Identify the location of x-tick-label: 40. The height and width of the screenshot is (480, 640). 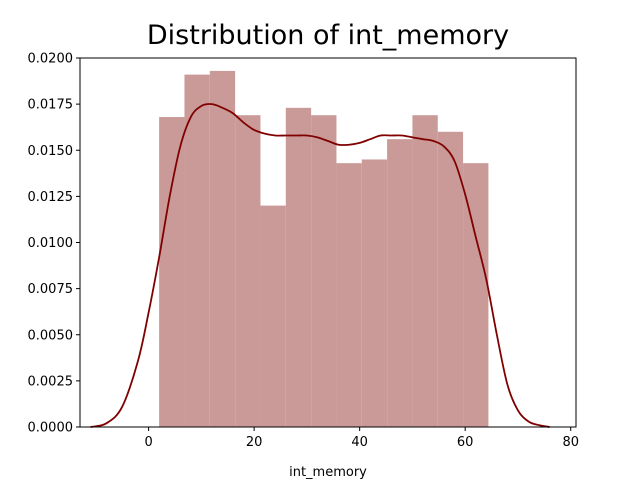
(359, 442).